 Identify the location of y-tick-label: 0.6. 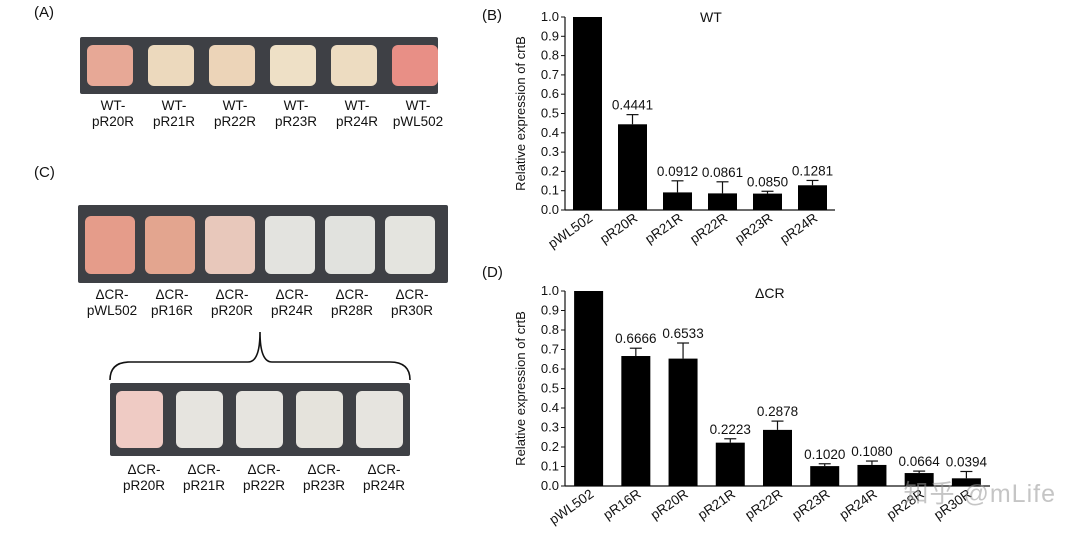
(550, 368).